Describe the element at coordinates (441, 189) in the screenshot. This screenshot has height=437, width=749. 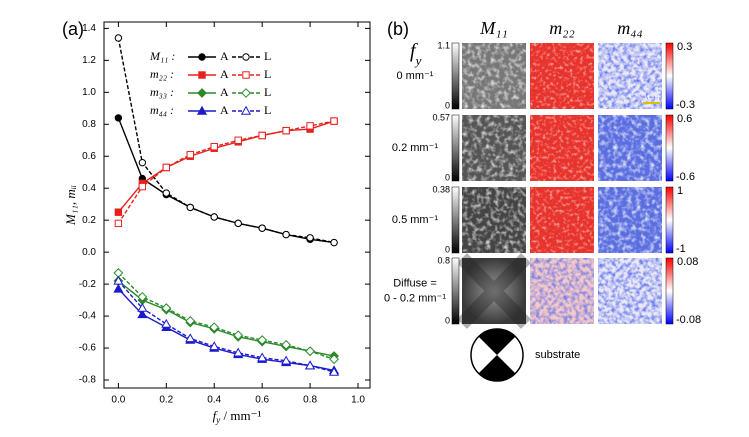
I see `gray-colorbar-max: 0.38` at that location.